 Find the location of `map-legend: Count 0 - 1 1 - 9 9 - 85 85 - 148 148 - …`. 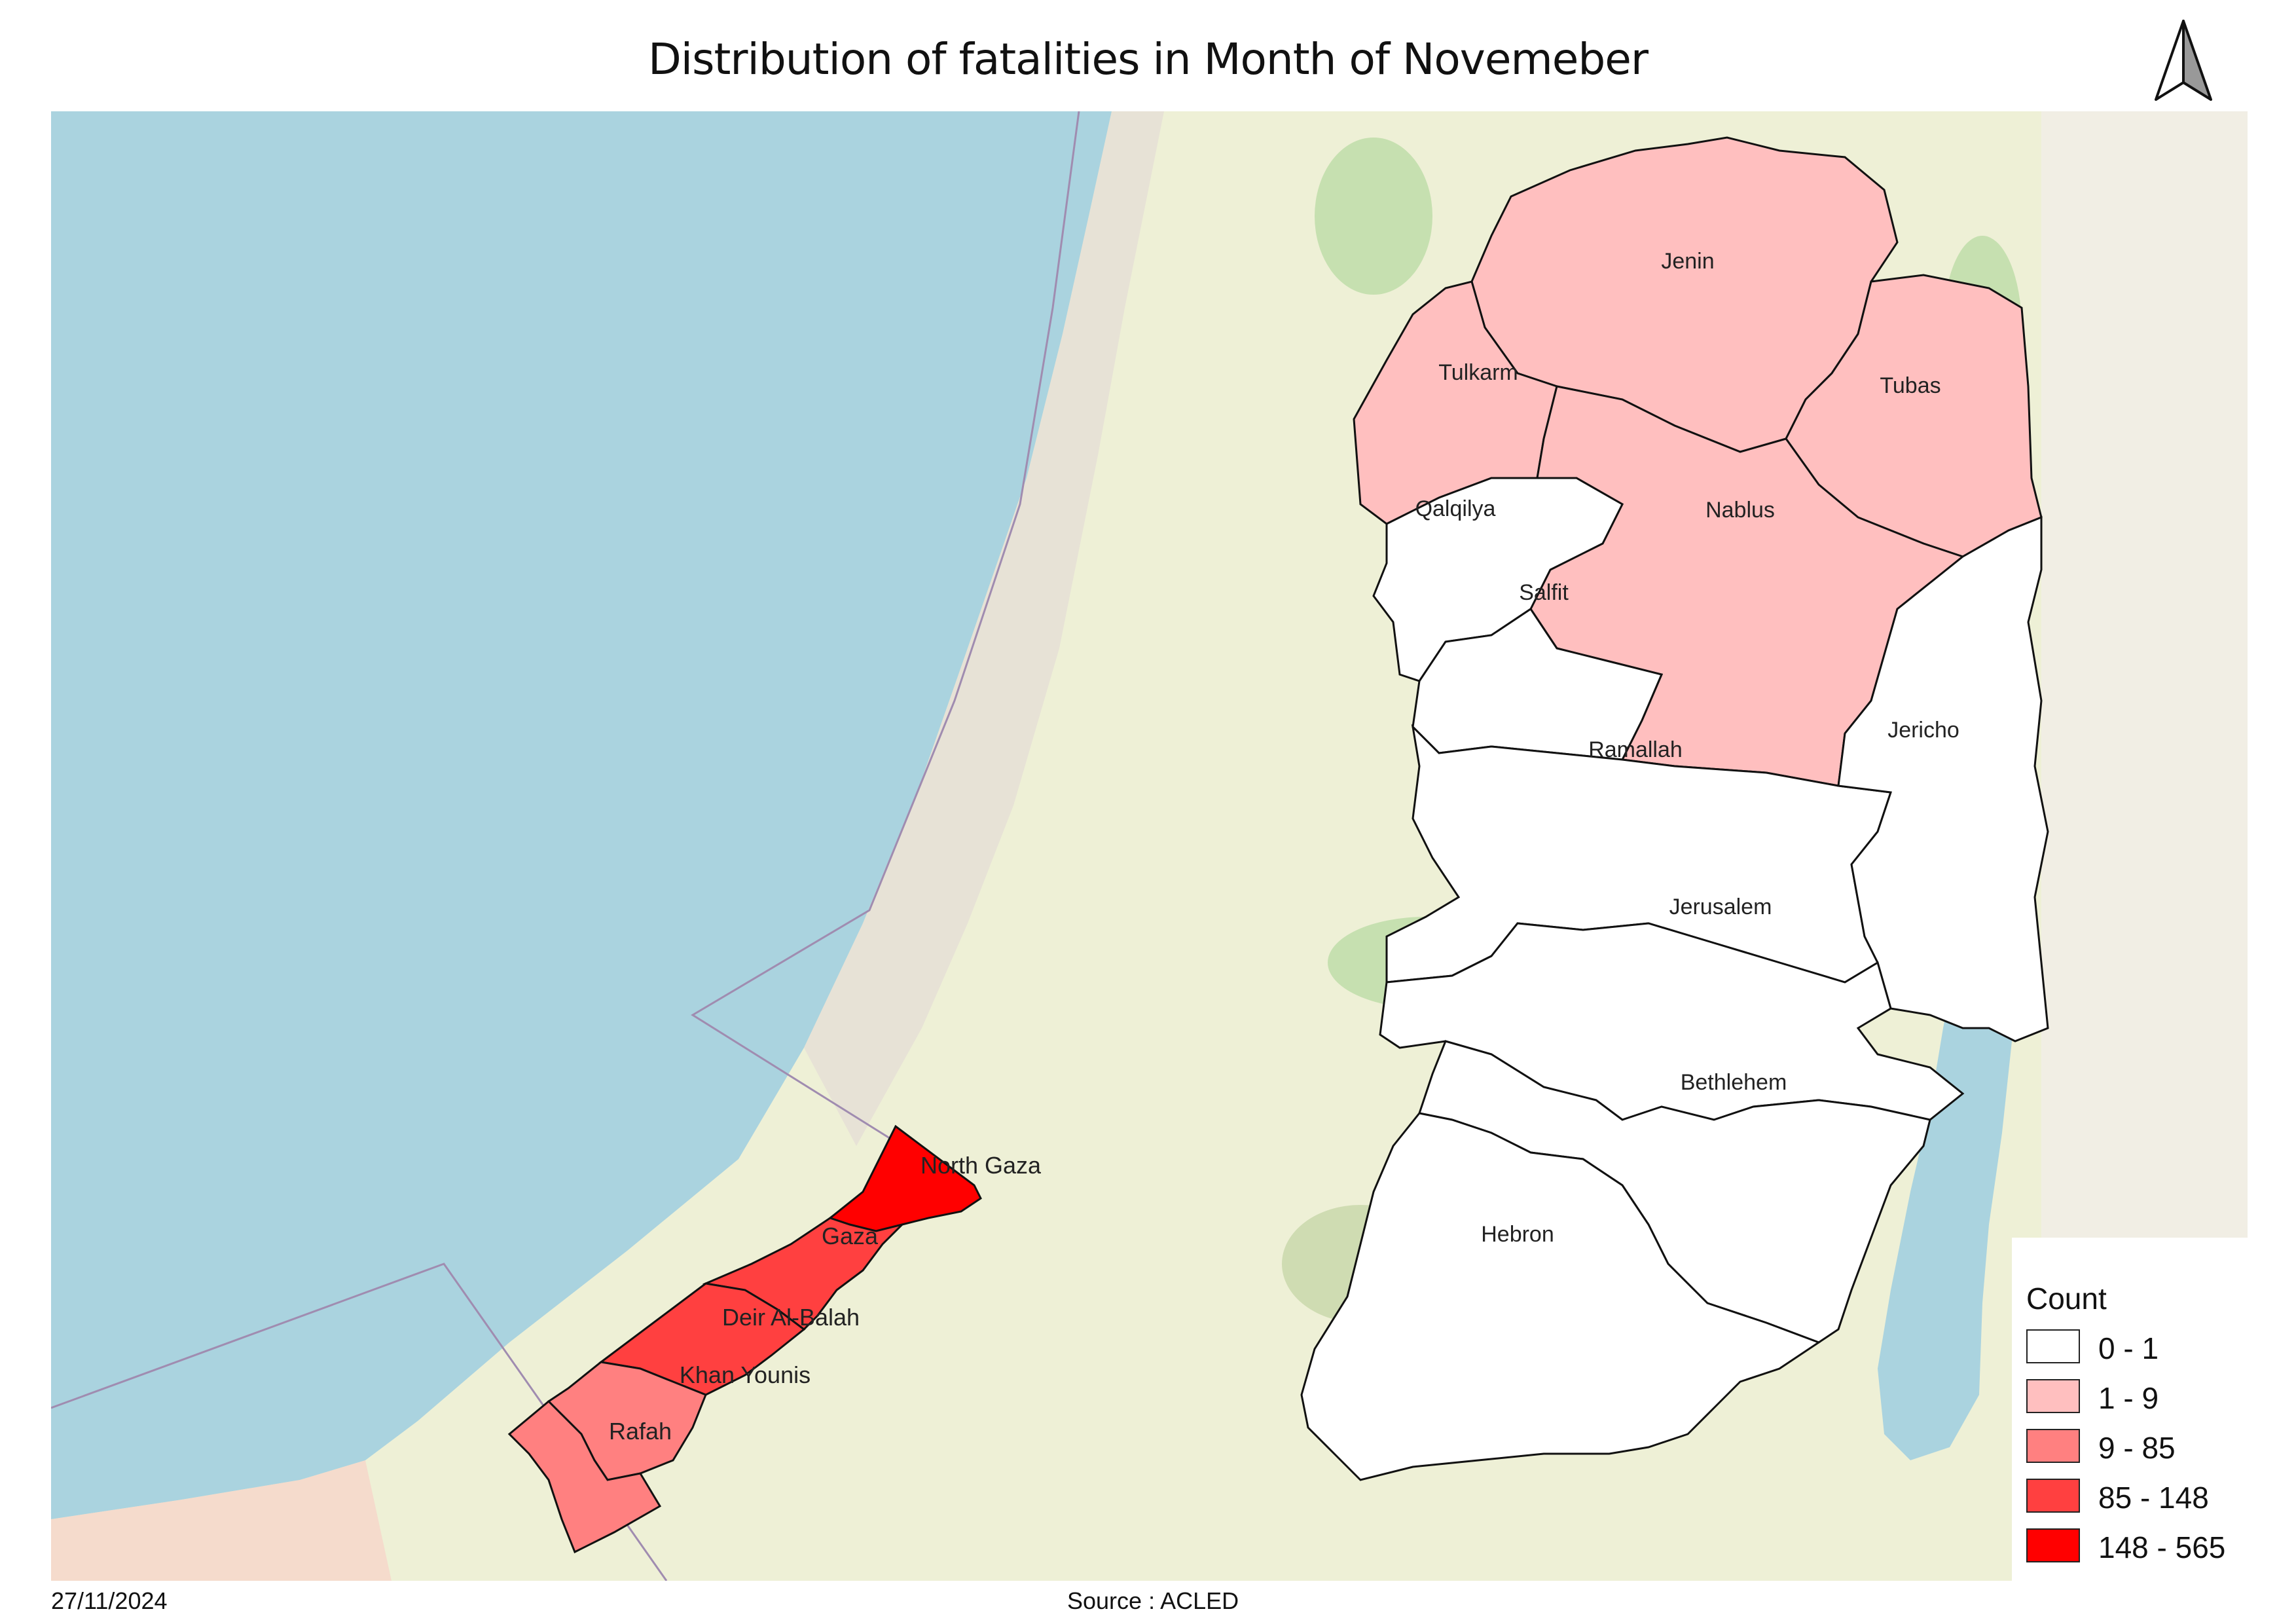

map-legend: Count 0 - 1 1 - 9 9 - 85 85 - 148 148 - … is located at coordinates (2130, 1409).